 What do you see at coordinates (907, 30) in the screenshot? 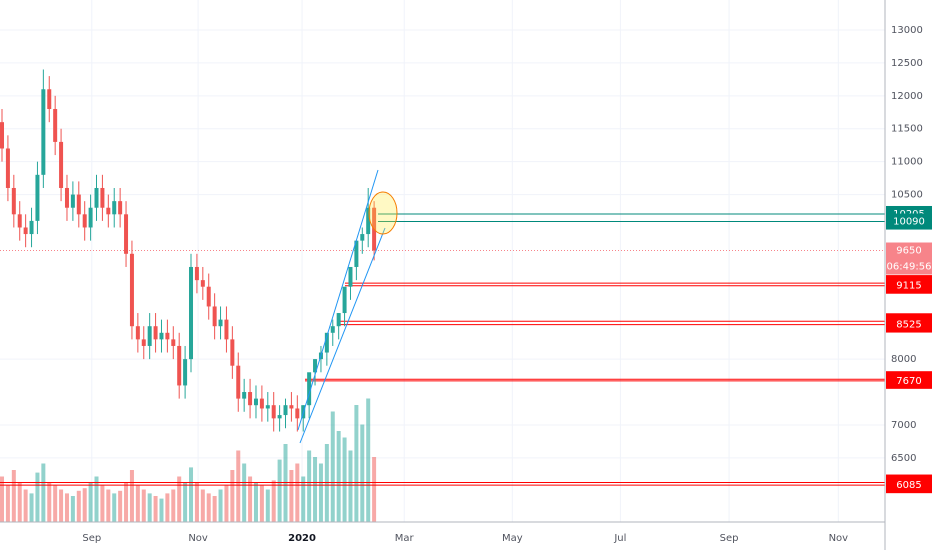
I see `y-tick-label: 13000` at bounding box center [907, 30].